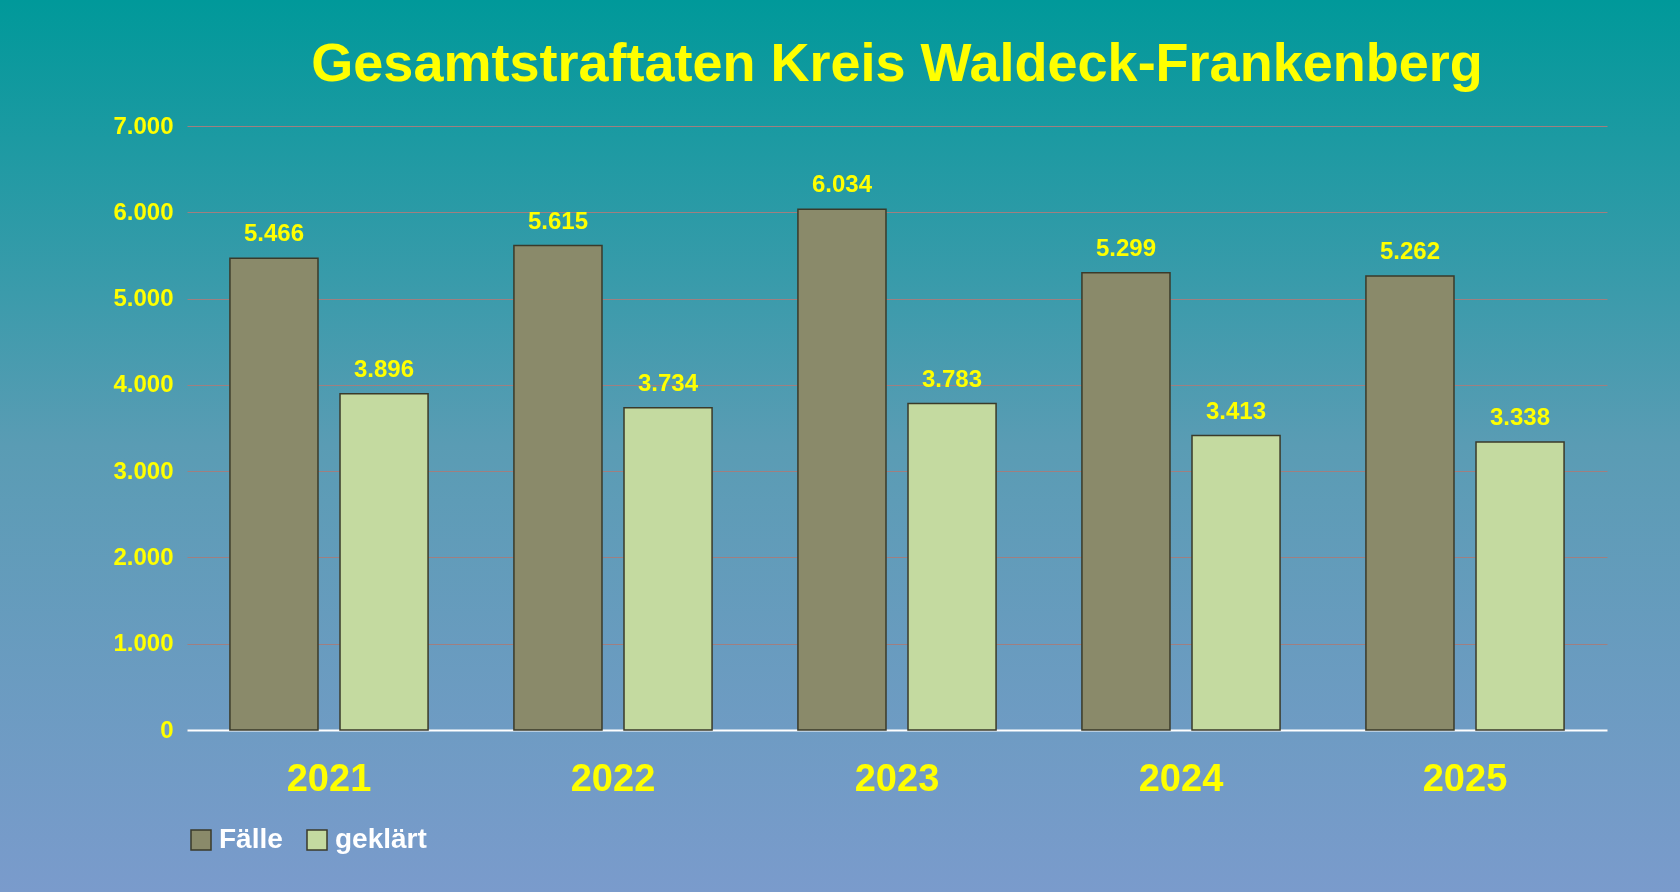  What do you see at coordinates (167, 729) in the screenshot?
I see `y-tick-label: 0` at bounding box center [167, 729].